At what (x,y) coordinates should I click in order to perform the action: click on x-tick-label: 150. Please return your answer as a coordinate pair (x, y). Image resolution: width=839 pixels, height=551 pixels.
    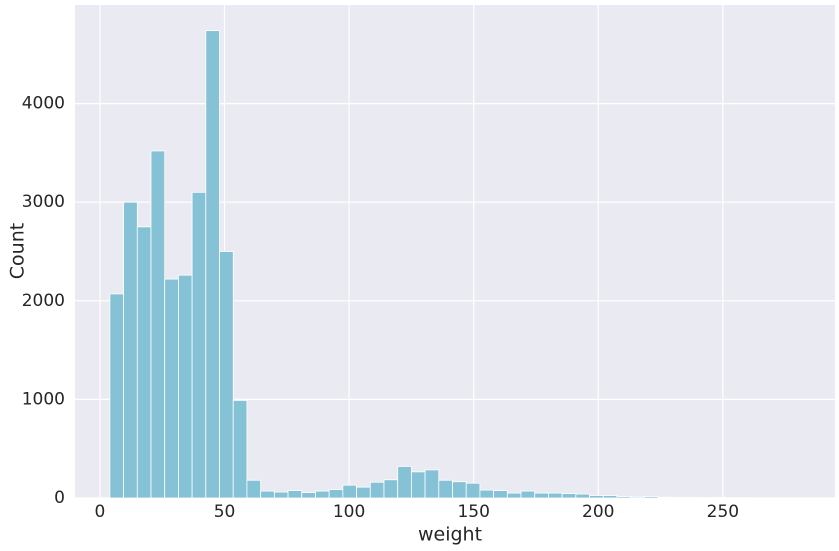
    Looking at the image, I should click on (473, 512).